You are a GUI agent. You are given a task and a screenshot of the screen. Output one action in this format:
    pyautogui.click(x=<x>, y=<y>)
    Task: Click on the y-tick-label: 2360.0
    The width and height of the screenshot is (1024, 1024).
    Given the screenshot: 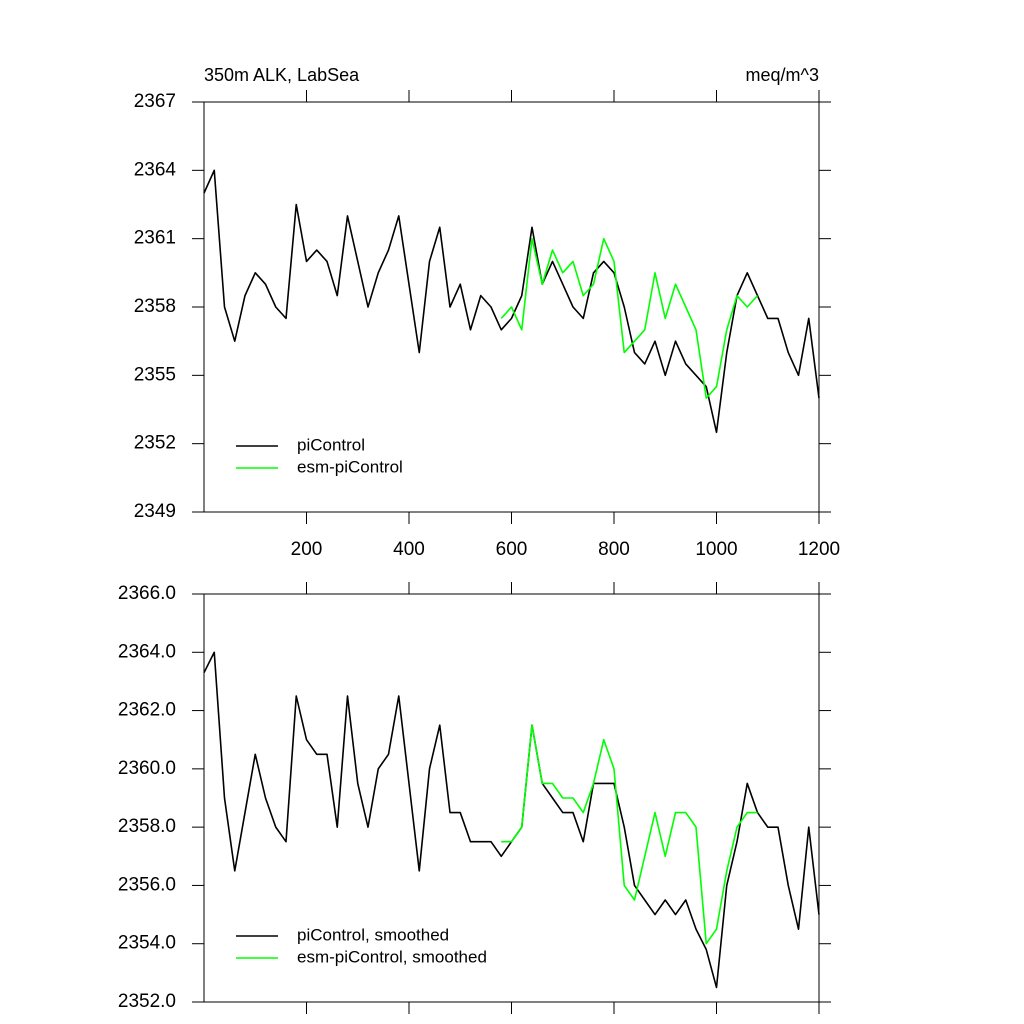 What is the action you would take?
    pyautogui.click(x=147, y=768)
    